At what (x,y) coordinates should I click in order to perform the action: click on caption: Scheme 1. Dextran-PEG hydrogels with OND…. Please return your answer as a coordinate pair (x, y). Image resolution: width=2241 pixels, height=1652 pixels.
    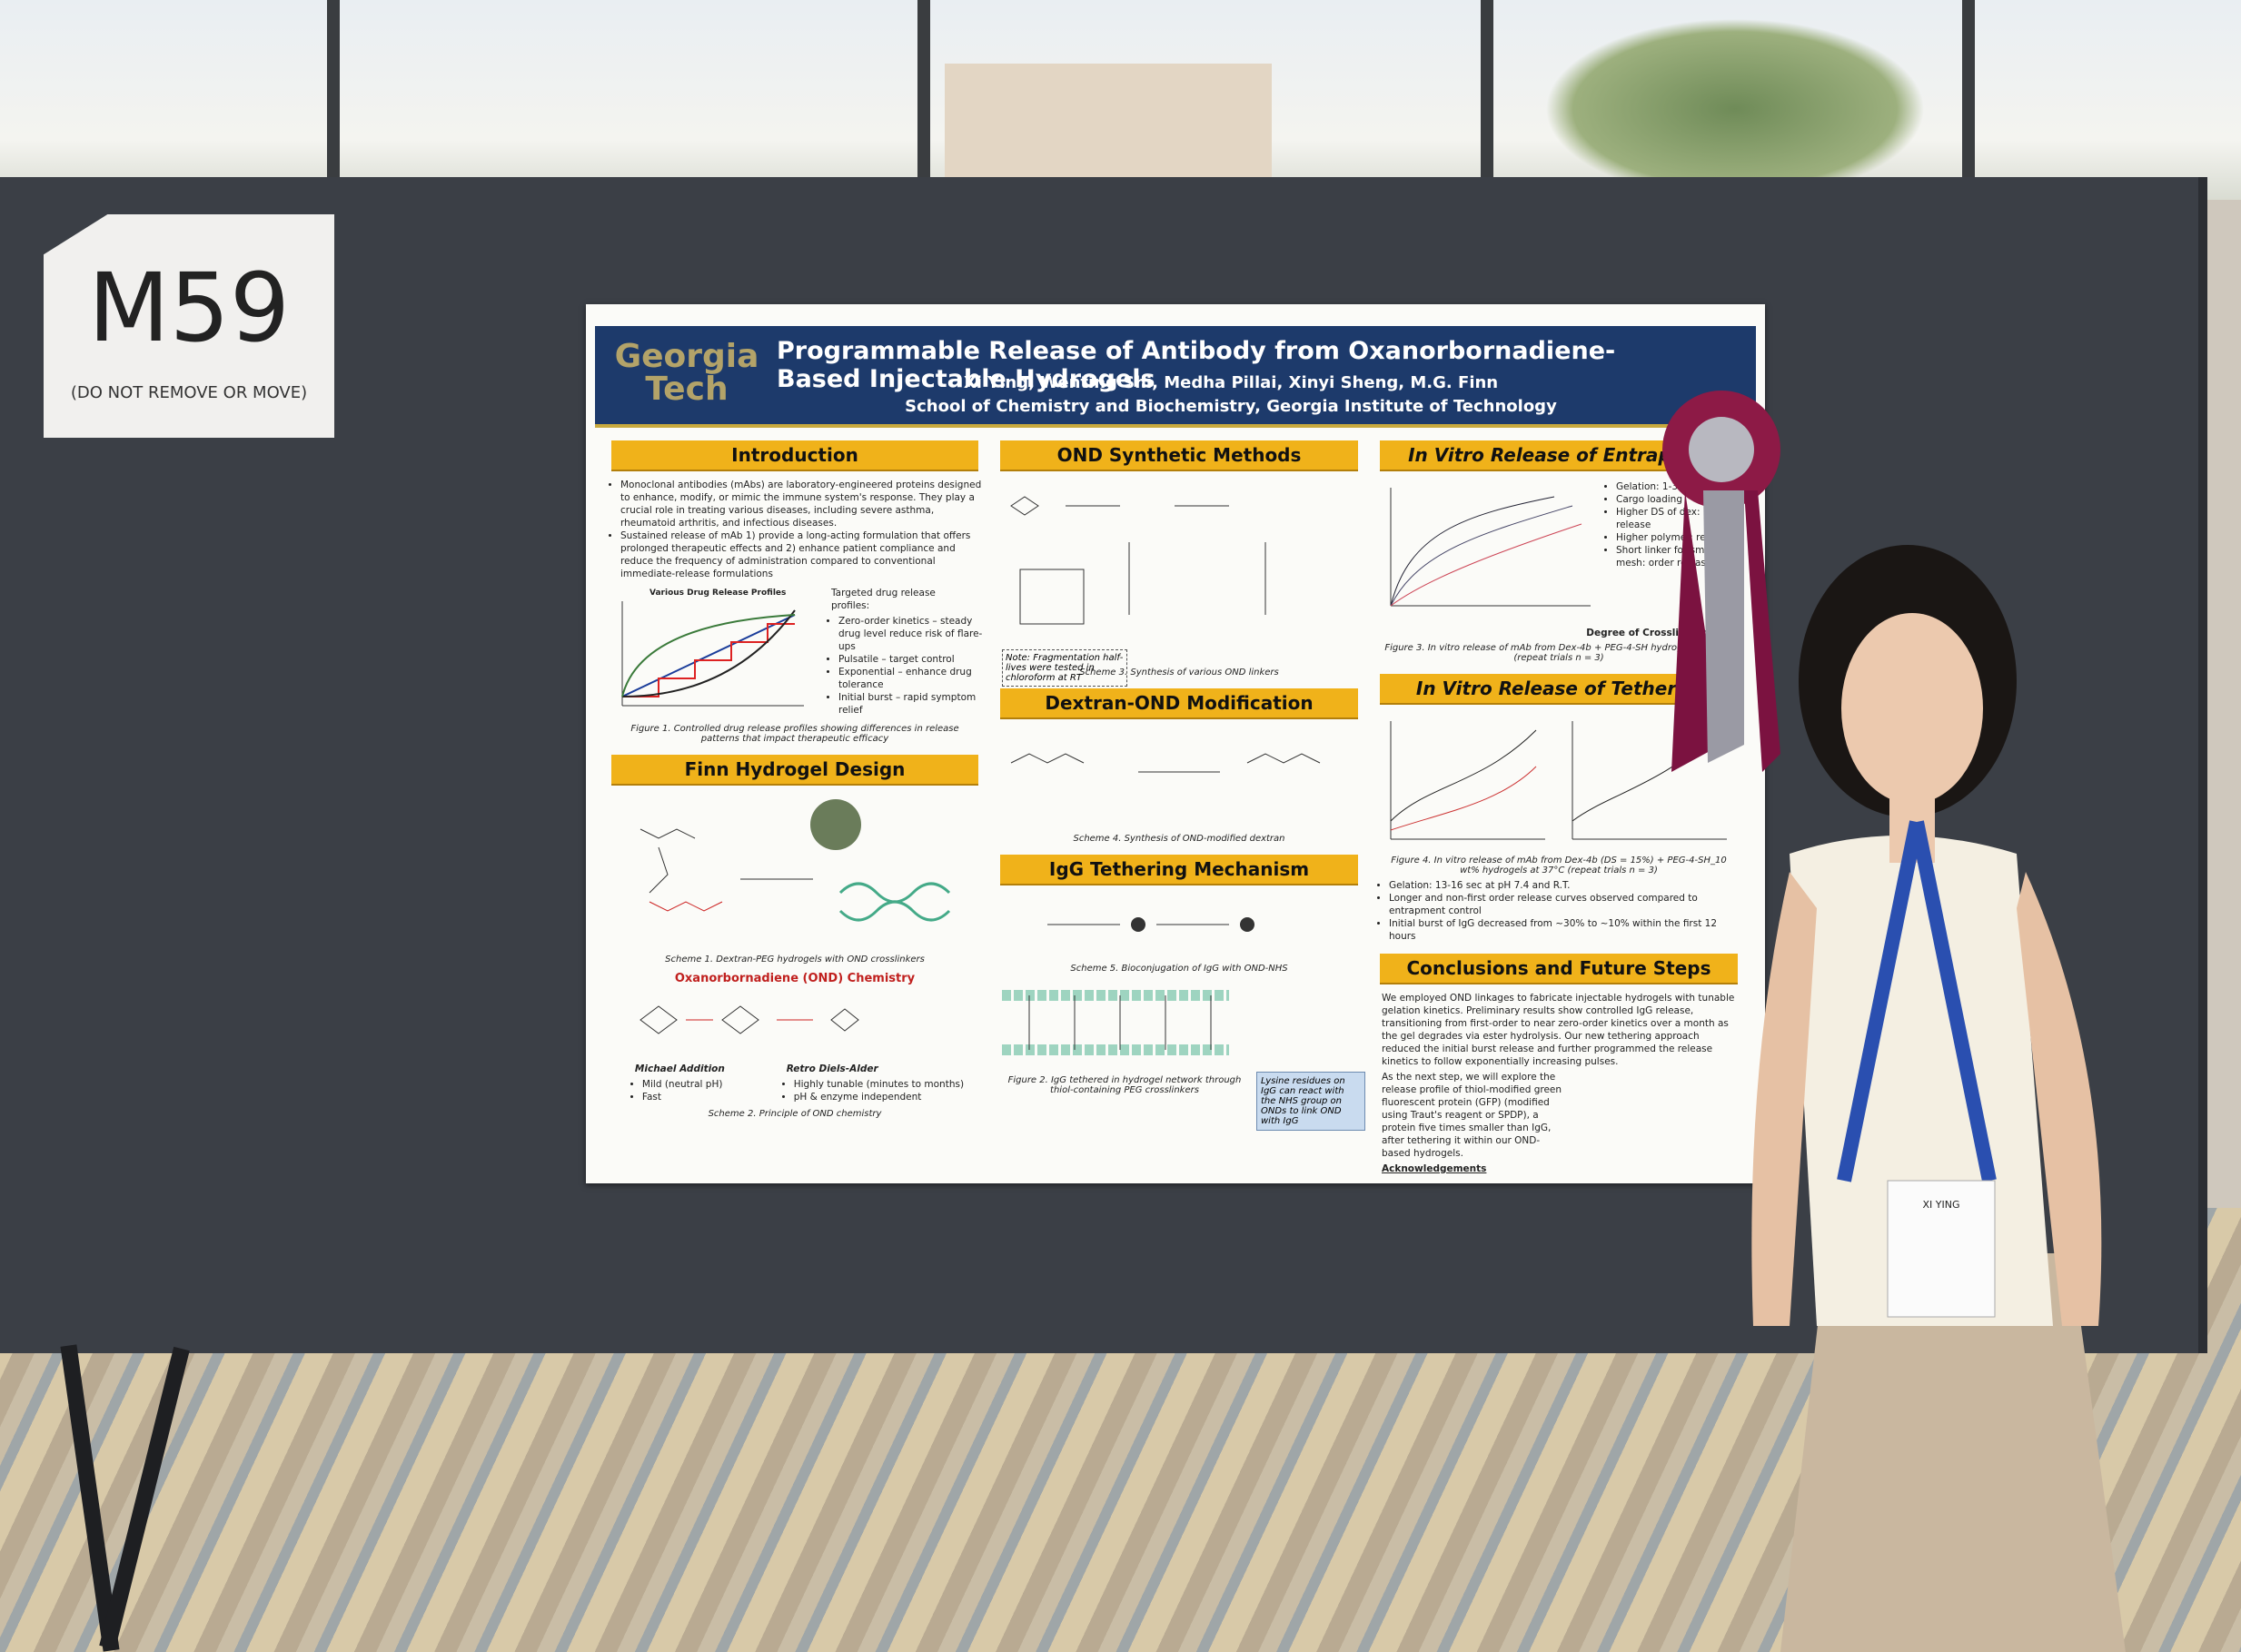
    Looking at the image, I should click on (795, 959).